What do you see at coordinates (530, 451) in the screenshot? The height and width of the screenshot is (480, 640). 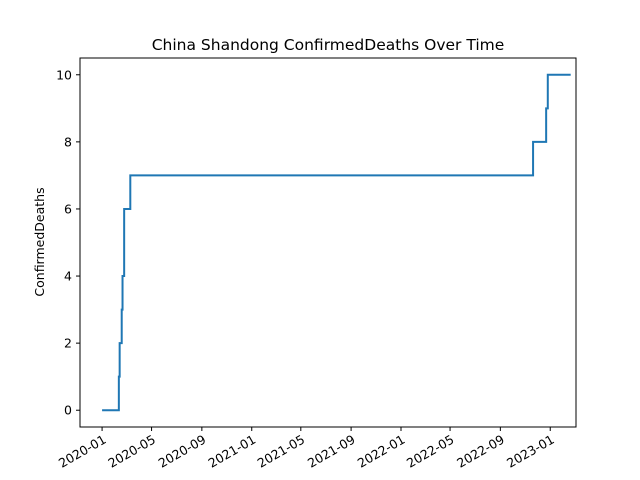 I see `x-tick-label: 2023-01` at bounding box center [530, 451].